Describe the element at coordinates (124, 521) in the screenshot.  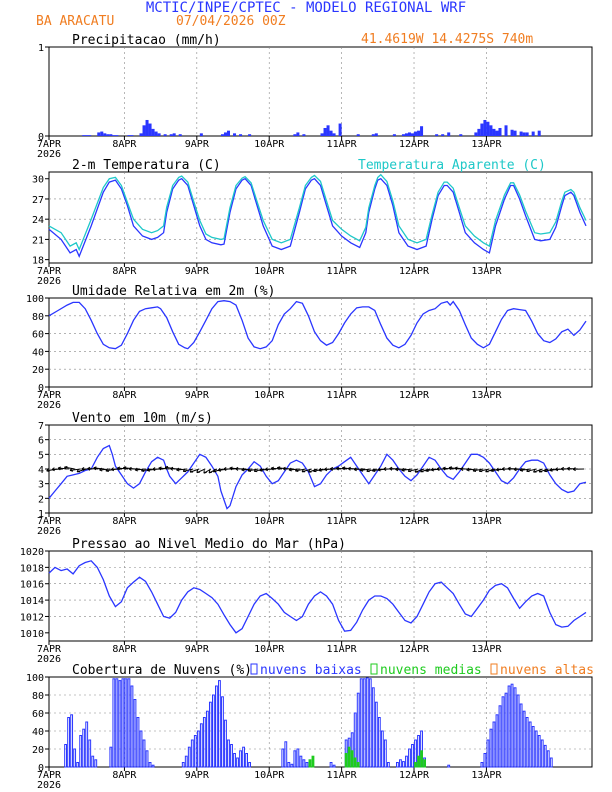
I see `wind-x-tick-label: 8APR` at that location.